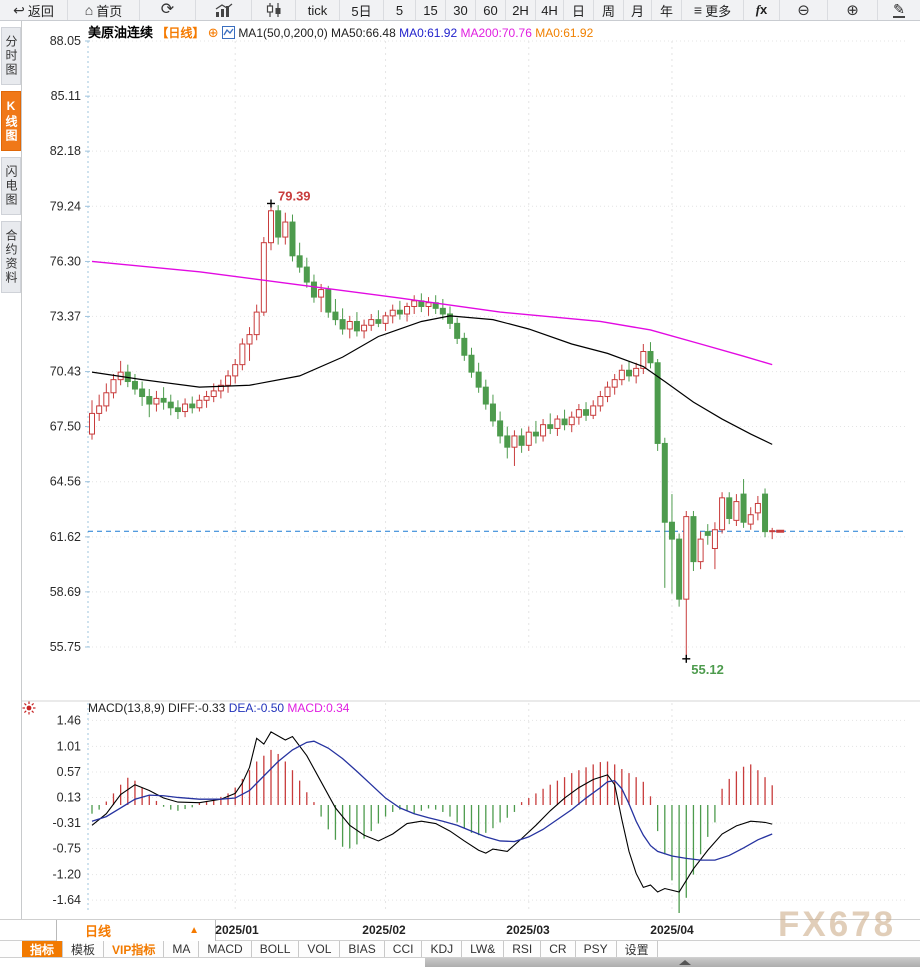 The width and height of the screenshot is (920, 967). I want to click on month-label-mar: 2025/03, so click(528, 930).